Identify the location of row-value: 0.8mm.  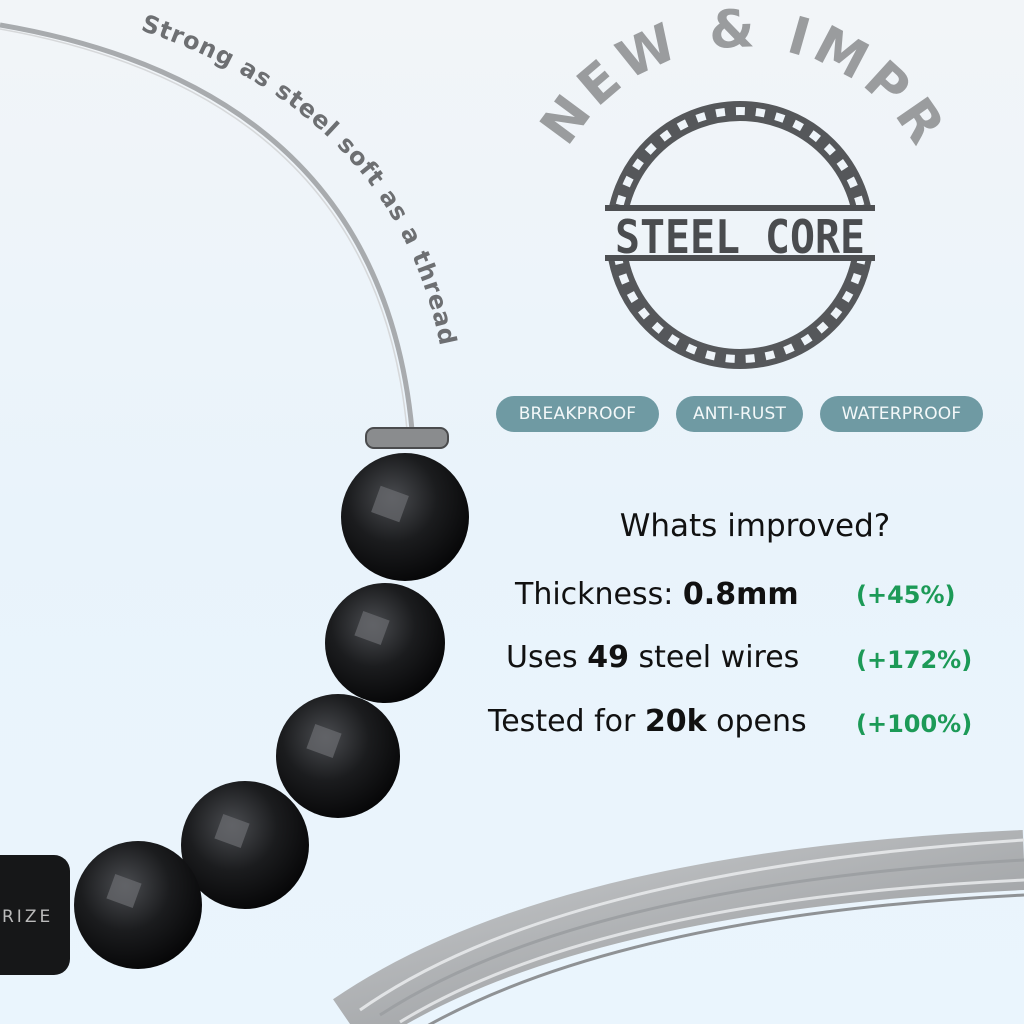
(740, 594).